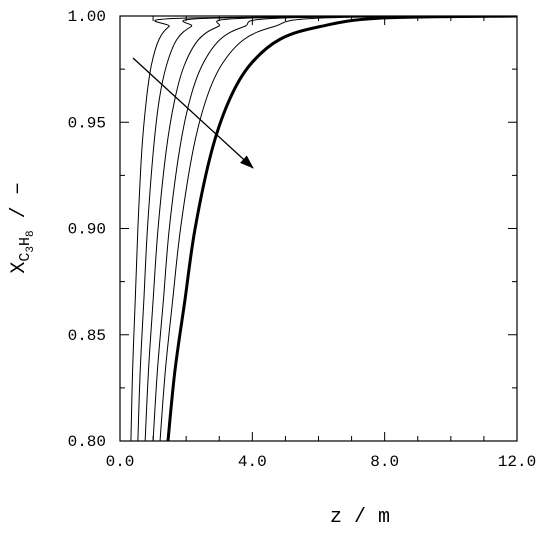  Describe the element at coordinates (31, 233) in the screenshot. I see `y-title-sub: 8` at that location.